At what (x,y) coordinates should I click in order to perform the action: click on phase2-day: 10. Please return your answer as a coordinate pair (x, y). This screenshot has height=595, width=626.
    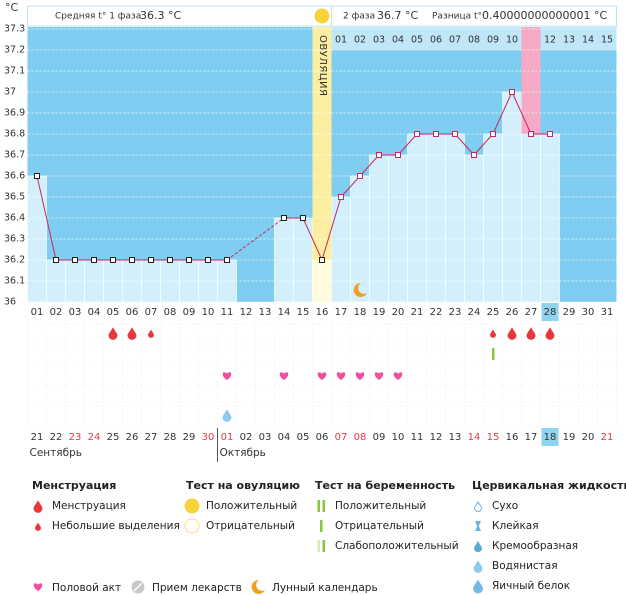
    Looking at the image, I should click on (512, 40).